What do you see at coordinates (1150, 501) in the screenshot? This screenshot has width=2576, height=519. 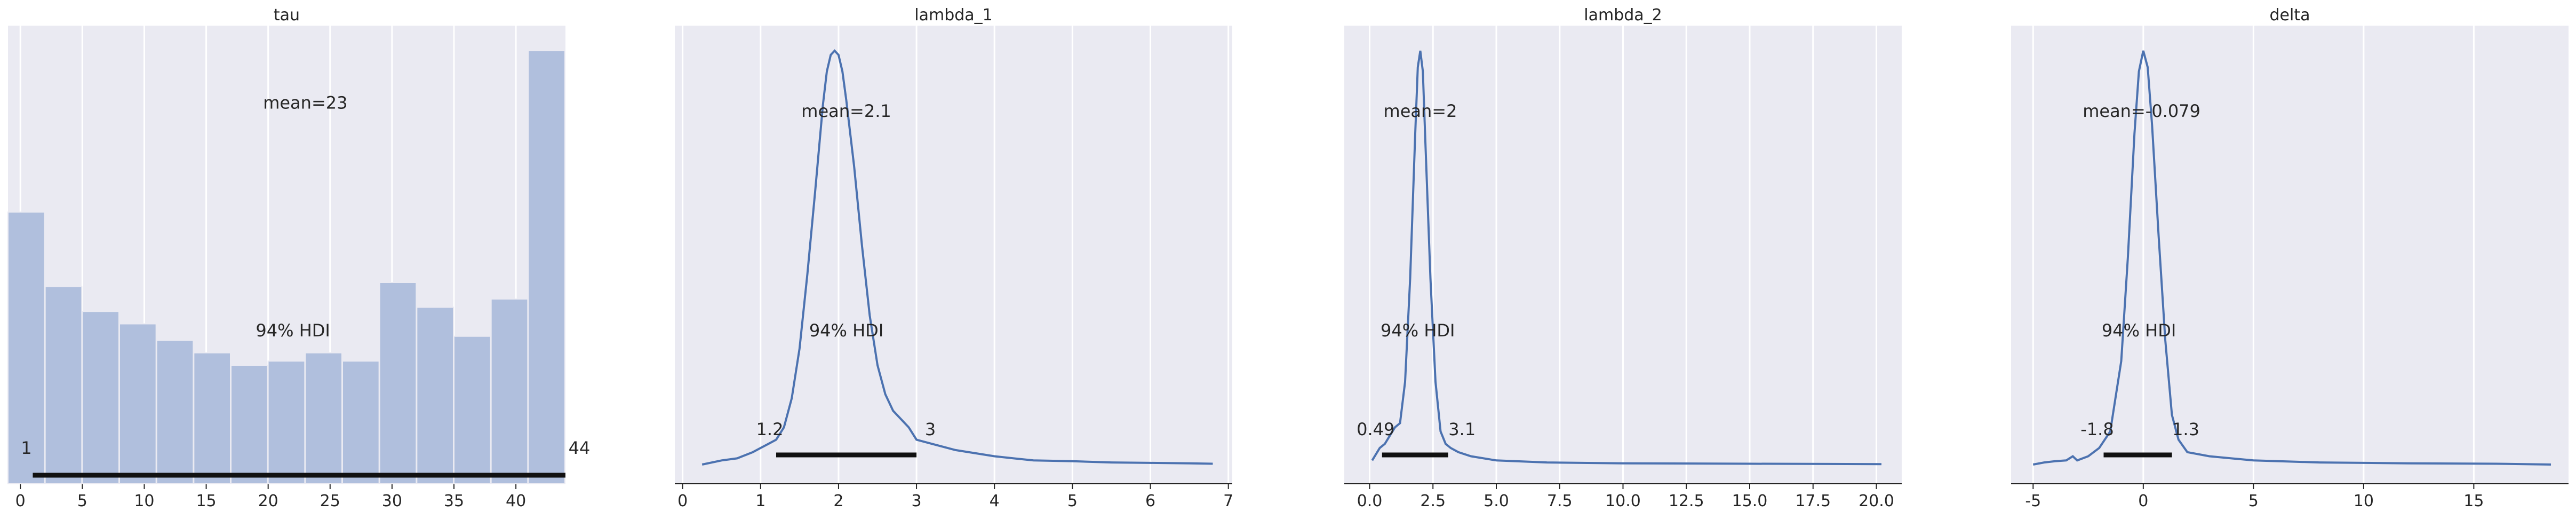 I see `x-tick-label: 6` at bounding box center [1150, 501].